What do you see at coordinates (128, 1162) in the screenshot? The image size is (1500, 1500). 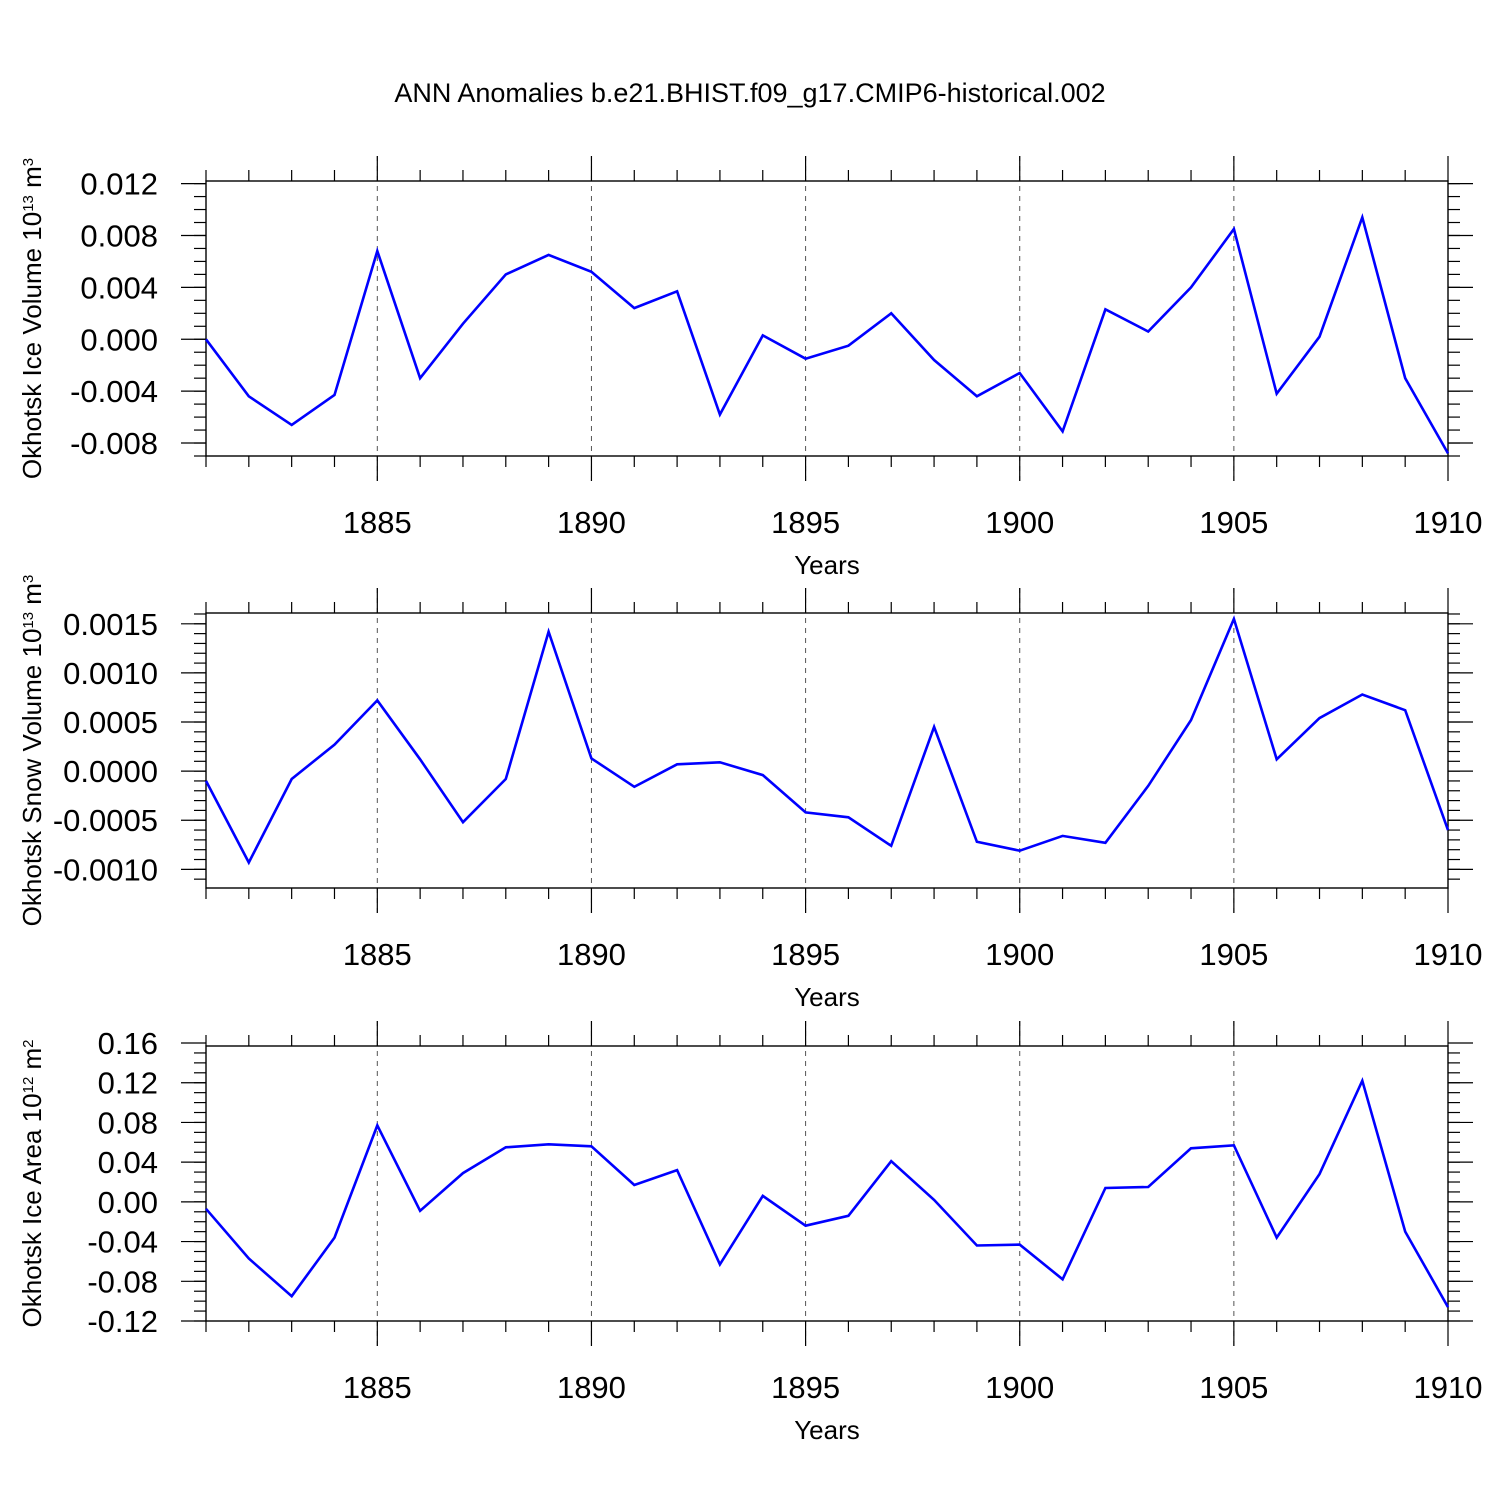 I see `y-tick-label: 0.04` at bounding box center [128, 1162].